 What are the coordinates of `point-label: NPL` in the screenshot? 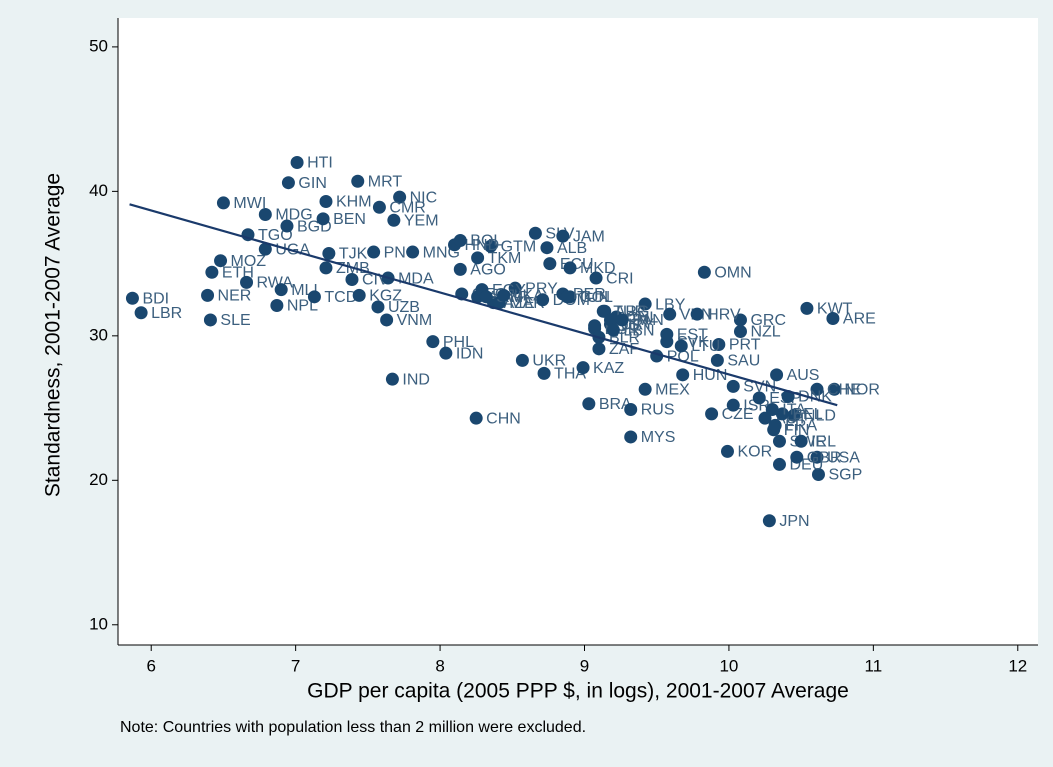 It's located at (302, 306).